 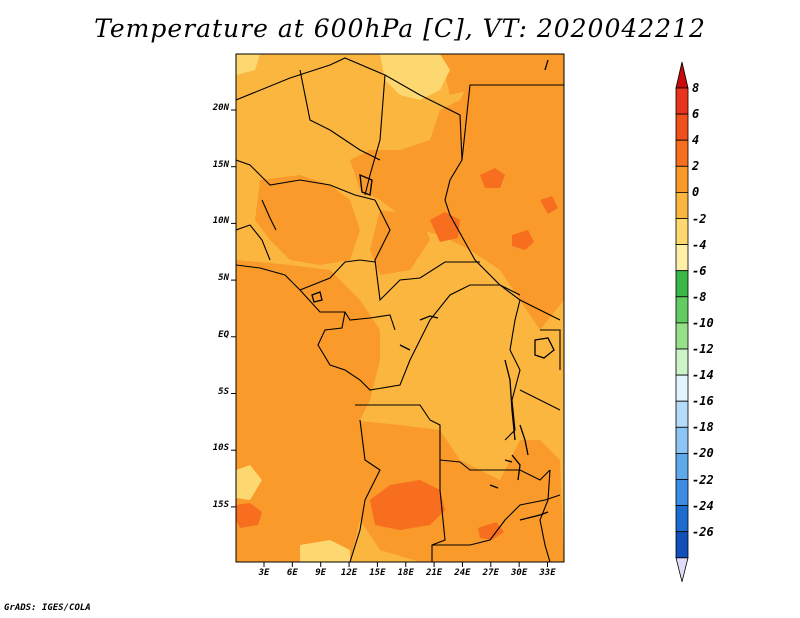 What do you see at coordinates (696, 166) in the screenshot?
I see `colorbar-label: 2` at bounding box center [696, 166].